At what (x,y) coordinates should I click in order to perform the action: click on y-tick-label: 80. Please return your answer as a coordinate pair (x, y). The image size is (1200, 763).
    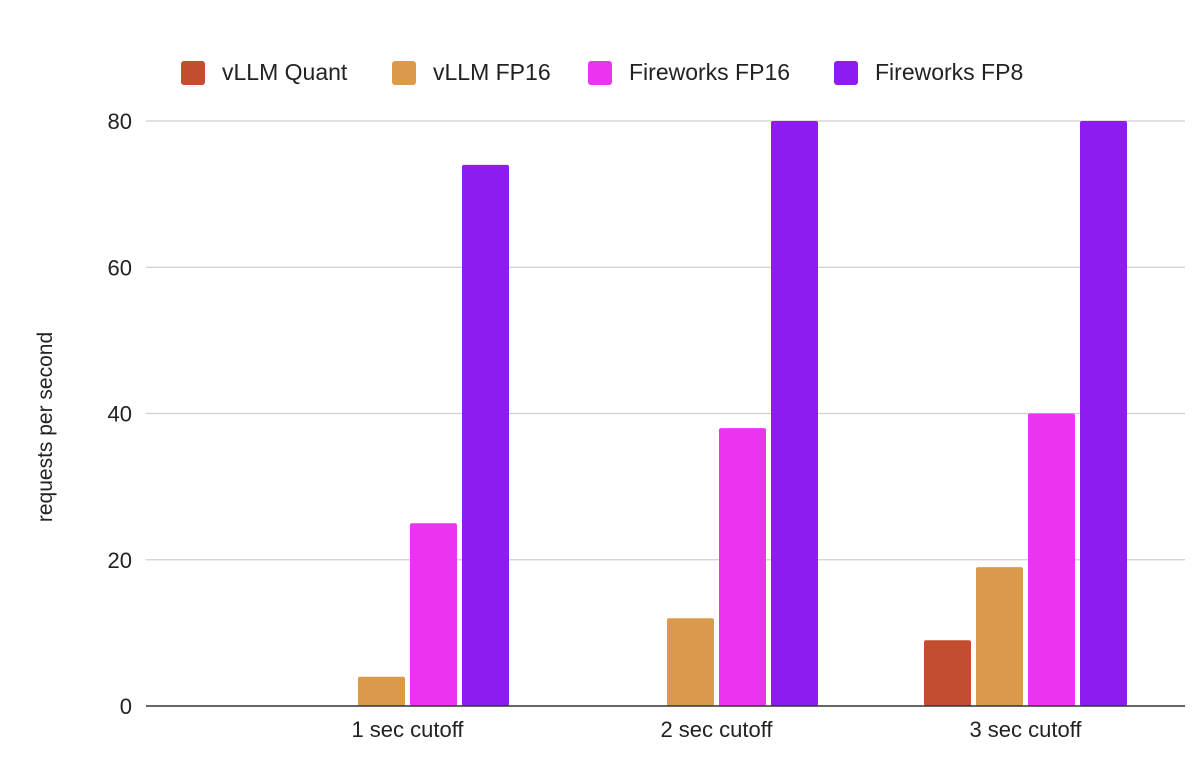
    Looking at the image, I should click on (120, 121).